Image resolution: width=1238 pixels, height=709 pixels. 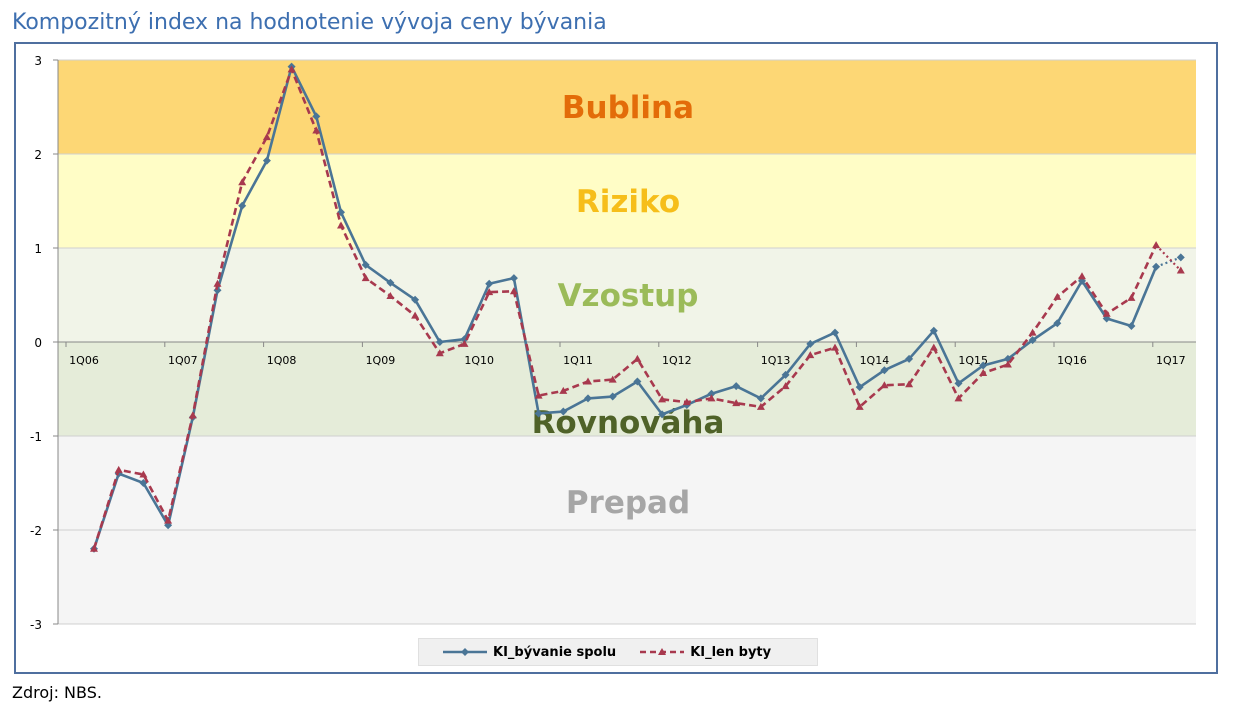 What do you see at coordinates (479, 360) in the screenshot?
I see `x-tick-label: 1Q10` at bounding box center [479, 360].